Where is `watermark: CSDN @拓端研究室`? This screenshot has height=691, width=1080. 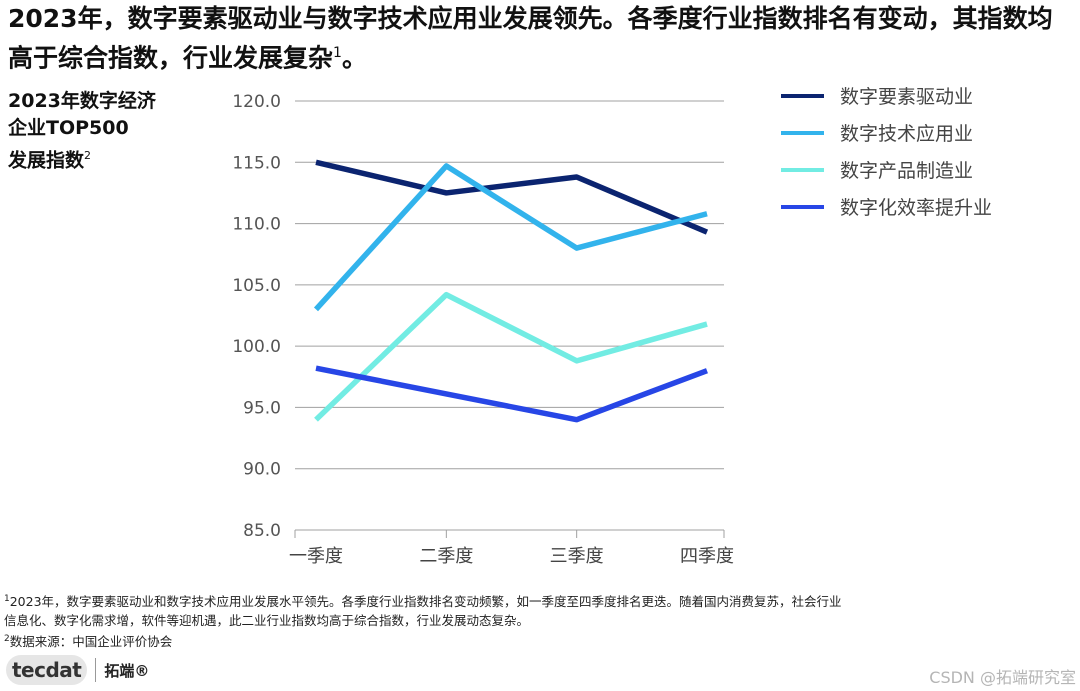 watermark: CSDN @拓端研究室 is located at coordinates (1002, 677).